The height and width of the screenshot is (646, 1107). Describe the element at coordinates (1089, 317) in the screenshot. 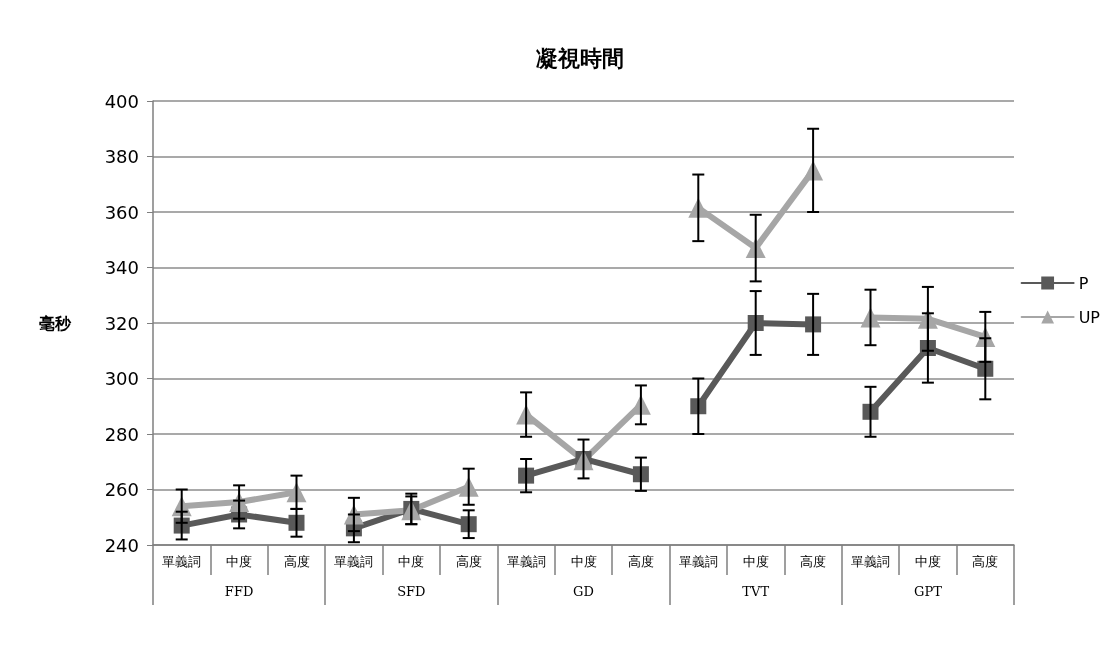

I see `legend-label: UP` at that location.